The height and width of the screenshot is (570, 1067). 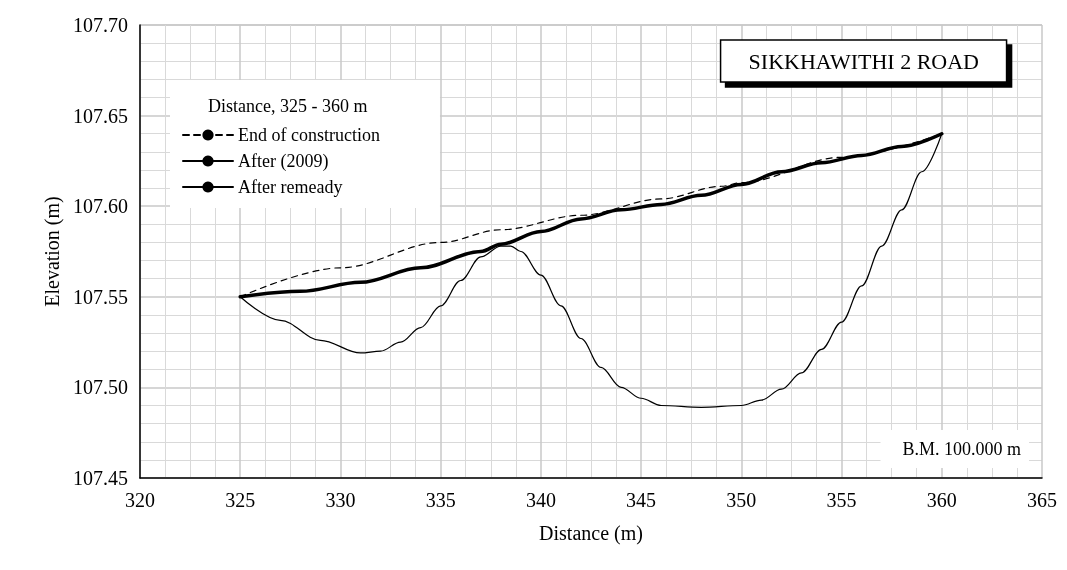 What do you see at coordinates (841, 500) in the screenshot?
I see `x-tick-label: 355` at bounding box center [841, 500].